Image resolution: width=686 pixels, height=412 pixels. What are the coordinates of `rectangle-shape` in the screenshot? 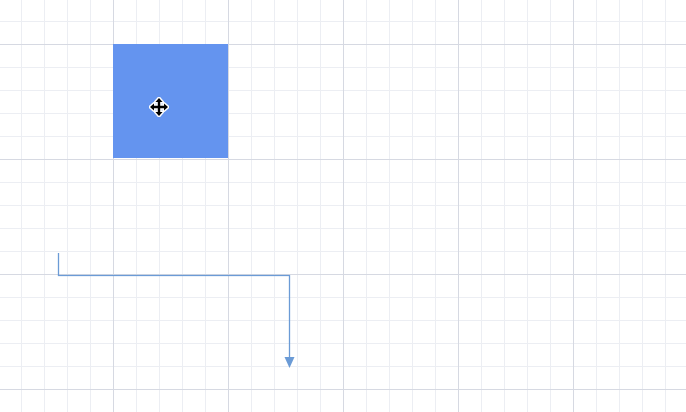 It's located at (170, 101).